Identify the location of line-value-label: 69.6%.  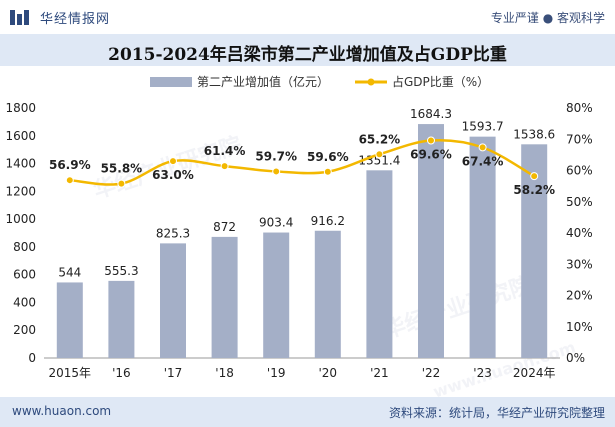
(431, 155).